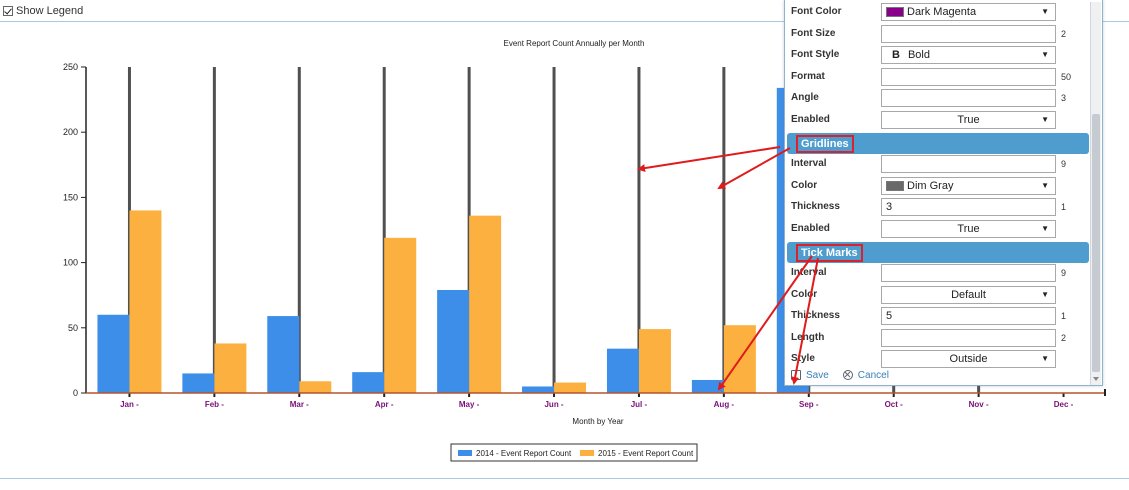 Image resolution: width=1129 pixels, height=490 pixels. Describe the element at coordinates (804, 294) in the screenshot. I see `color-label: Color` at that location.